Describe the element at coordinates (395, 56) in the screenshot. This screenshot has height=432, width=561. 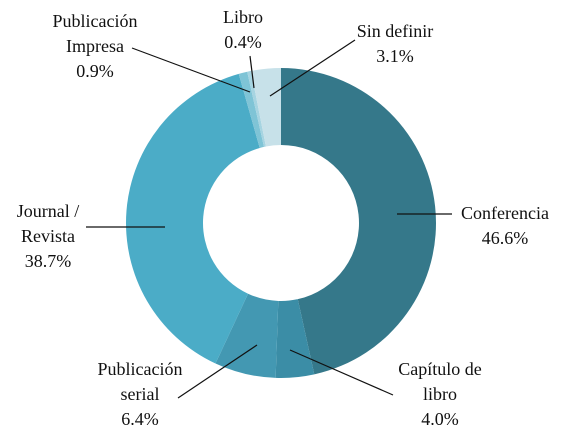
I see `value-label: 3.1%` at that location.